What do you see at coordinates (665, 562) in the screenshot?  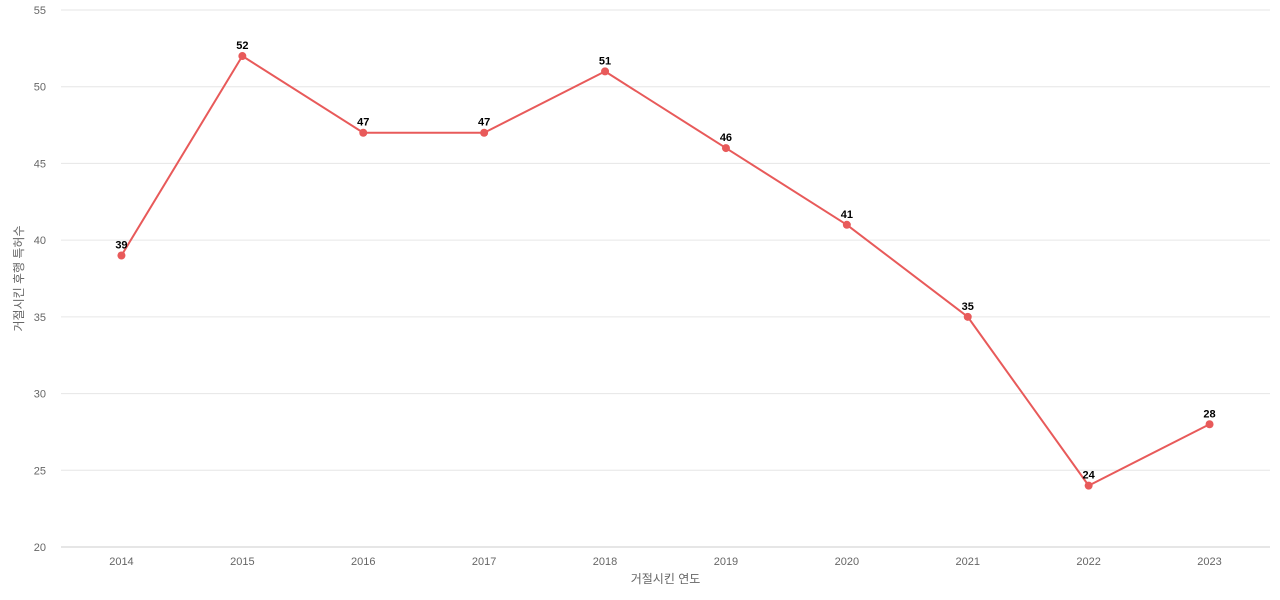 I see `x-axis-ticks: 2014 2015 2016 2017 2018 2019 2020 2021 2022 2023` at bounding box center [665, 562].